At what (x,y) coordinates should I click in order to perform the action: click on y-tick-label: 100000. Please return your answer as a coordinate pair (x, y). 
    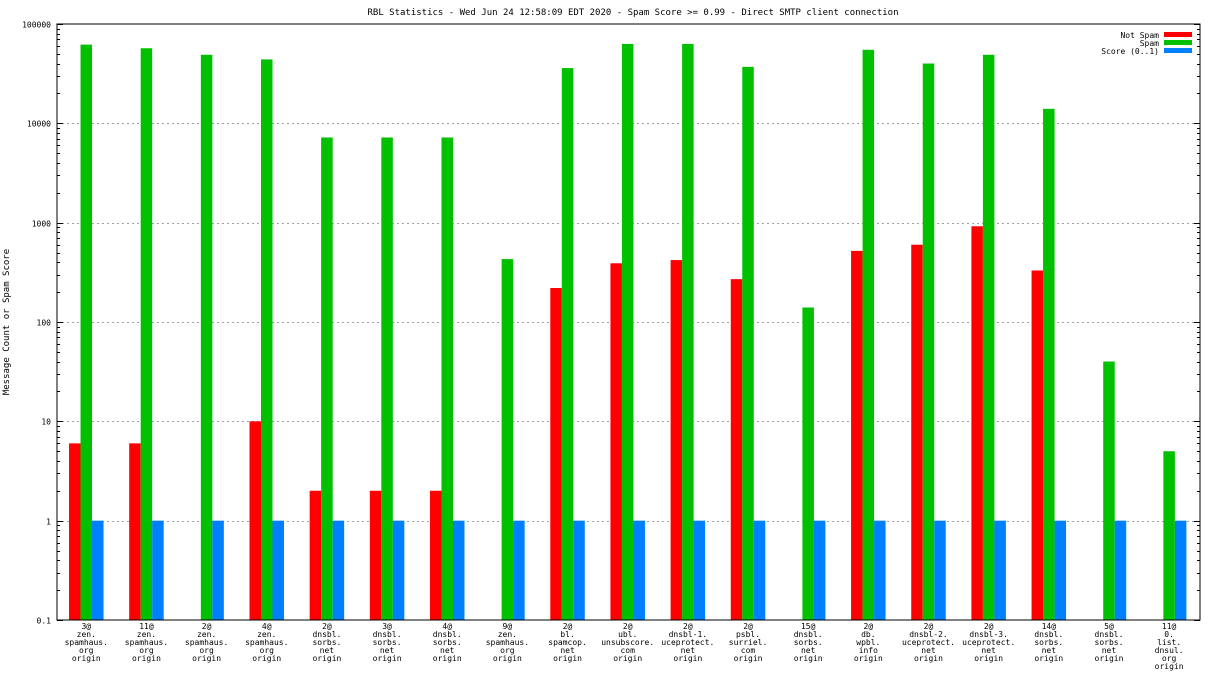
    Looking at the image, I should click on (36, 25).